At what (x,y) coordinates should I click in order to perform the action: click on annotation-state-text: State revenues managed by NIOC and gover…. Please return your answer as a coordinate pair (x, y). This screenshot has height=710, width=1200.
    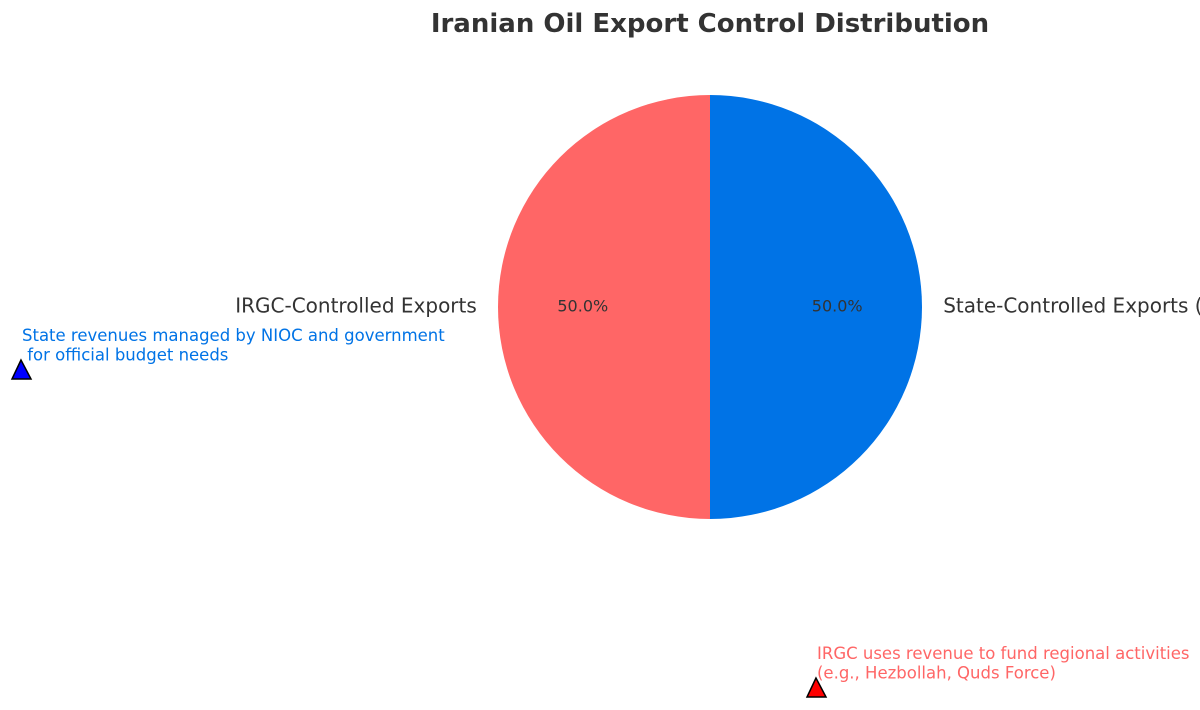
    Looking at the image, I should click on (236, 345).